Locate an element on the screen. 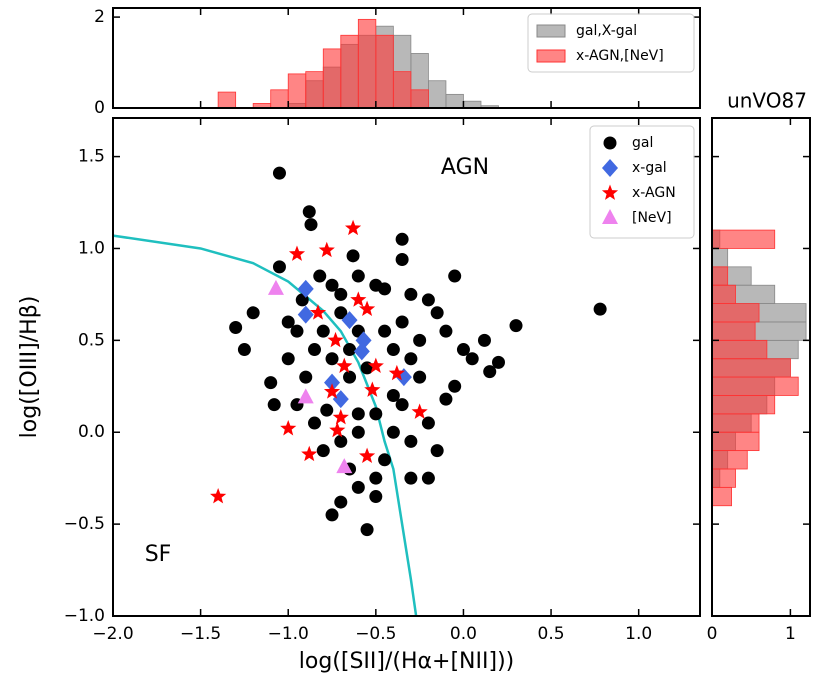 The image size is (830, 691). x-tick-label: 1.0 is located at coordinates (638, 634).